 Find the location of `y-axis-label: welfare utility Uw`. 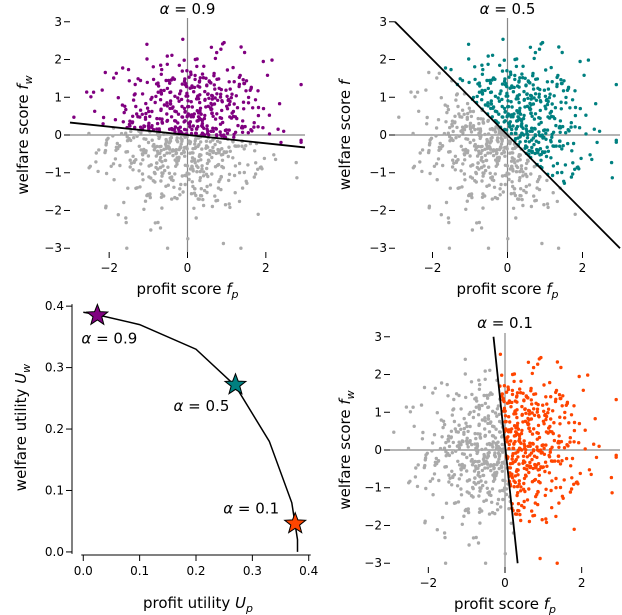

y-axis-label: welfare utility Uw is located at coordinates (22, 427).